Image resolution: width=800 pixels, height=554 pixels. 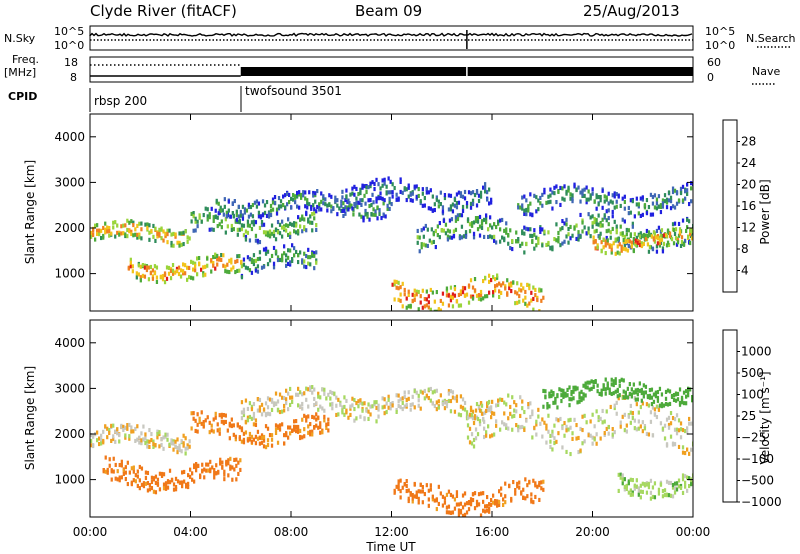 What do you see at coordinates (761, 502) in the screenshot?
I see `colorbar-tick-label: −1000` at bounding box center [761, 502].